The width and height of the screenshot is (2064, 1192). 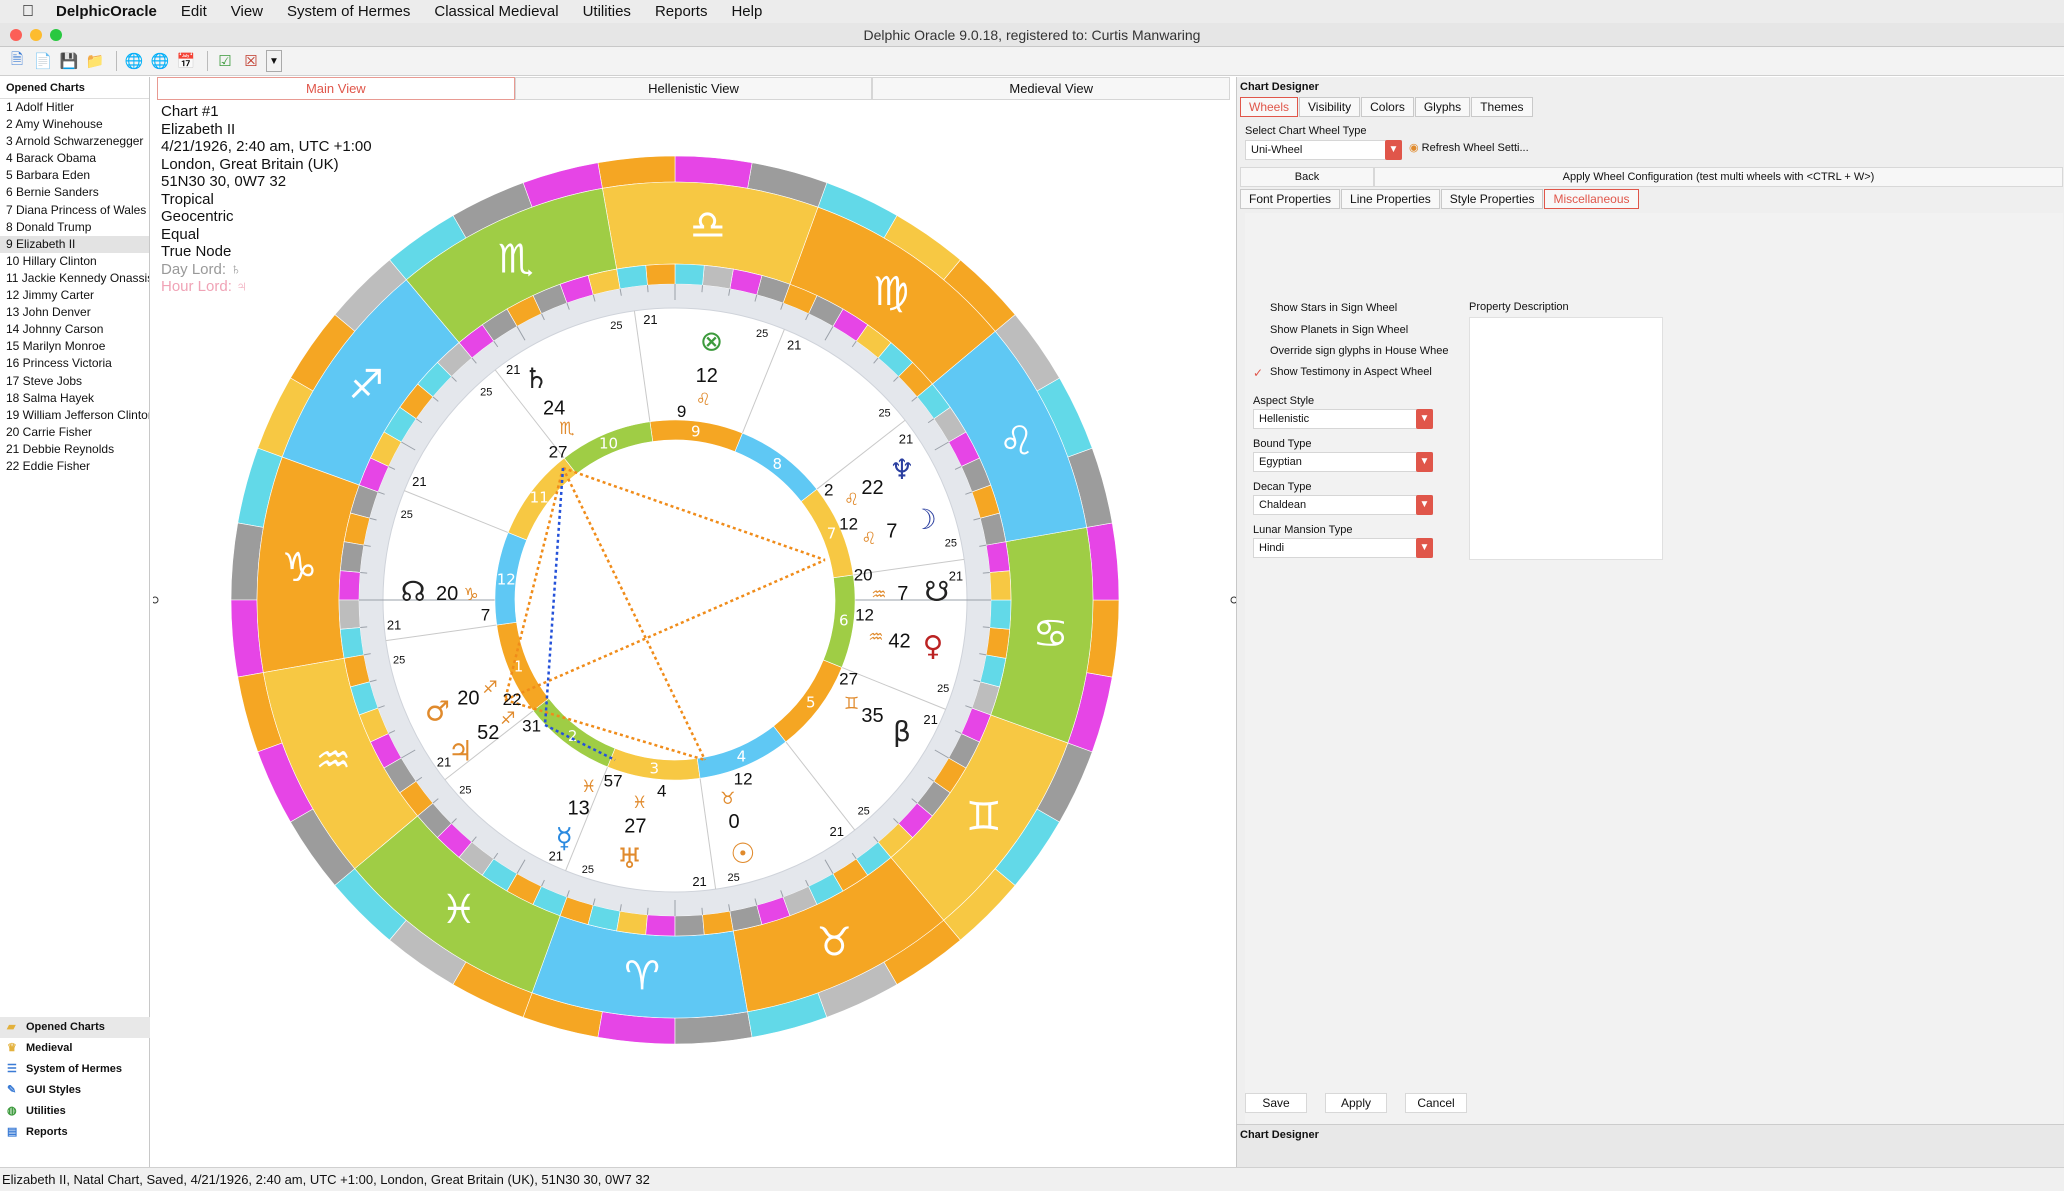 What do you see at coordinates (134, 61) in the screenshot?
I see `globe-icon: 🌐` at bounding box center [134, 61].